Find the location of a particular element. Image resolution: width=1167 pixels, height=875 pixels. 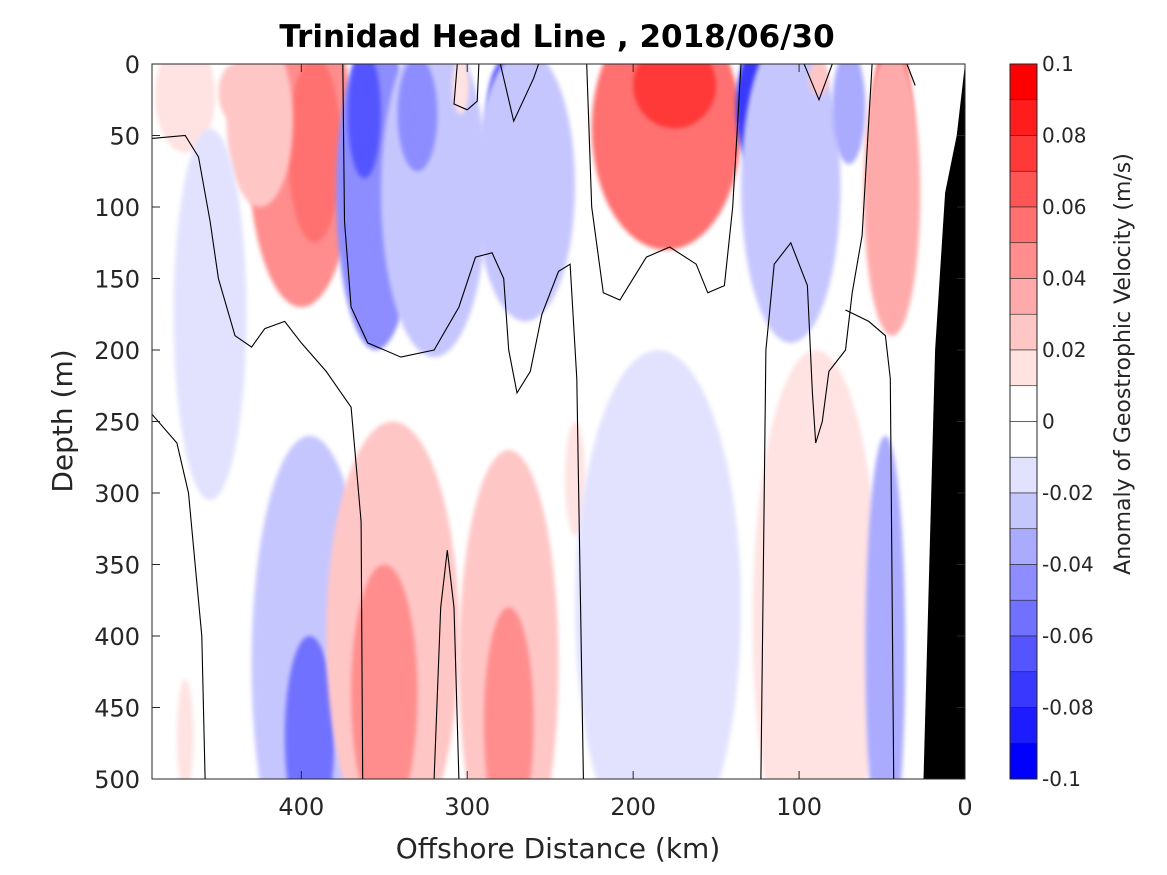

seafloor-shape is located at coordinates (944, 421).